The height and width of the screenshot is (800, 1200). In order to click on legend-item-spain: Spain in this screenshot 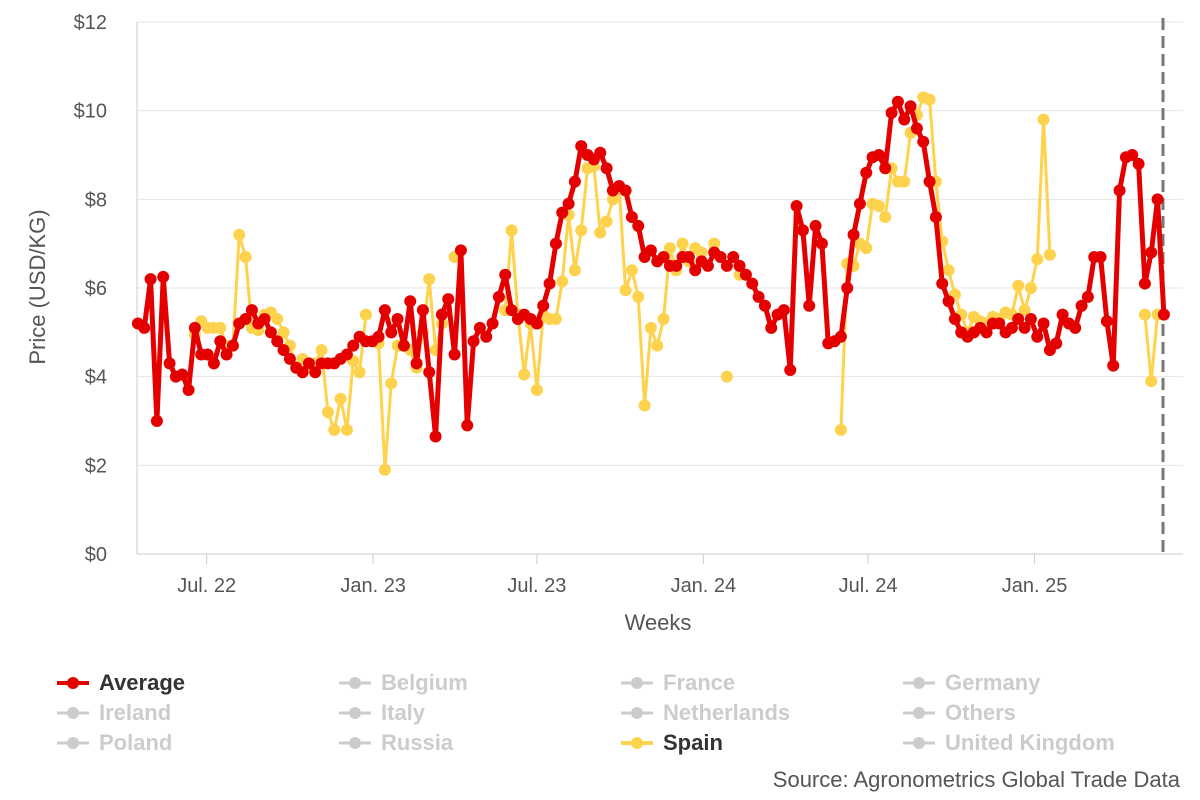, I will do `click(760, 743)`.